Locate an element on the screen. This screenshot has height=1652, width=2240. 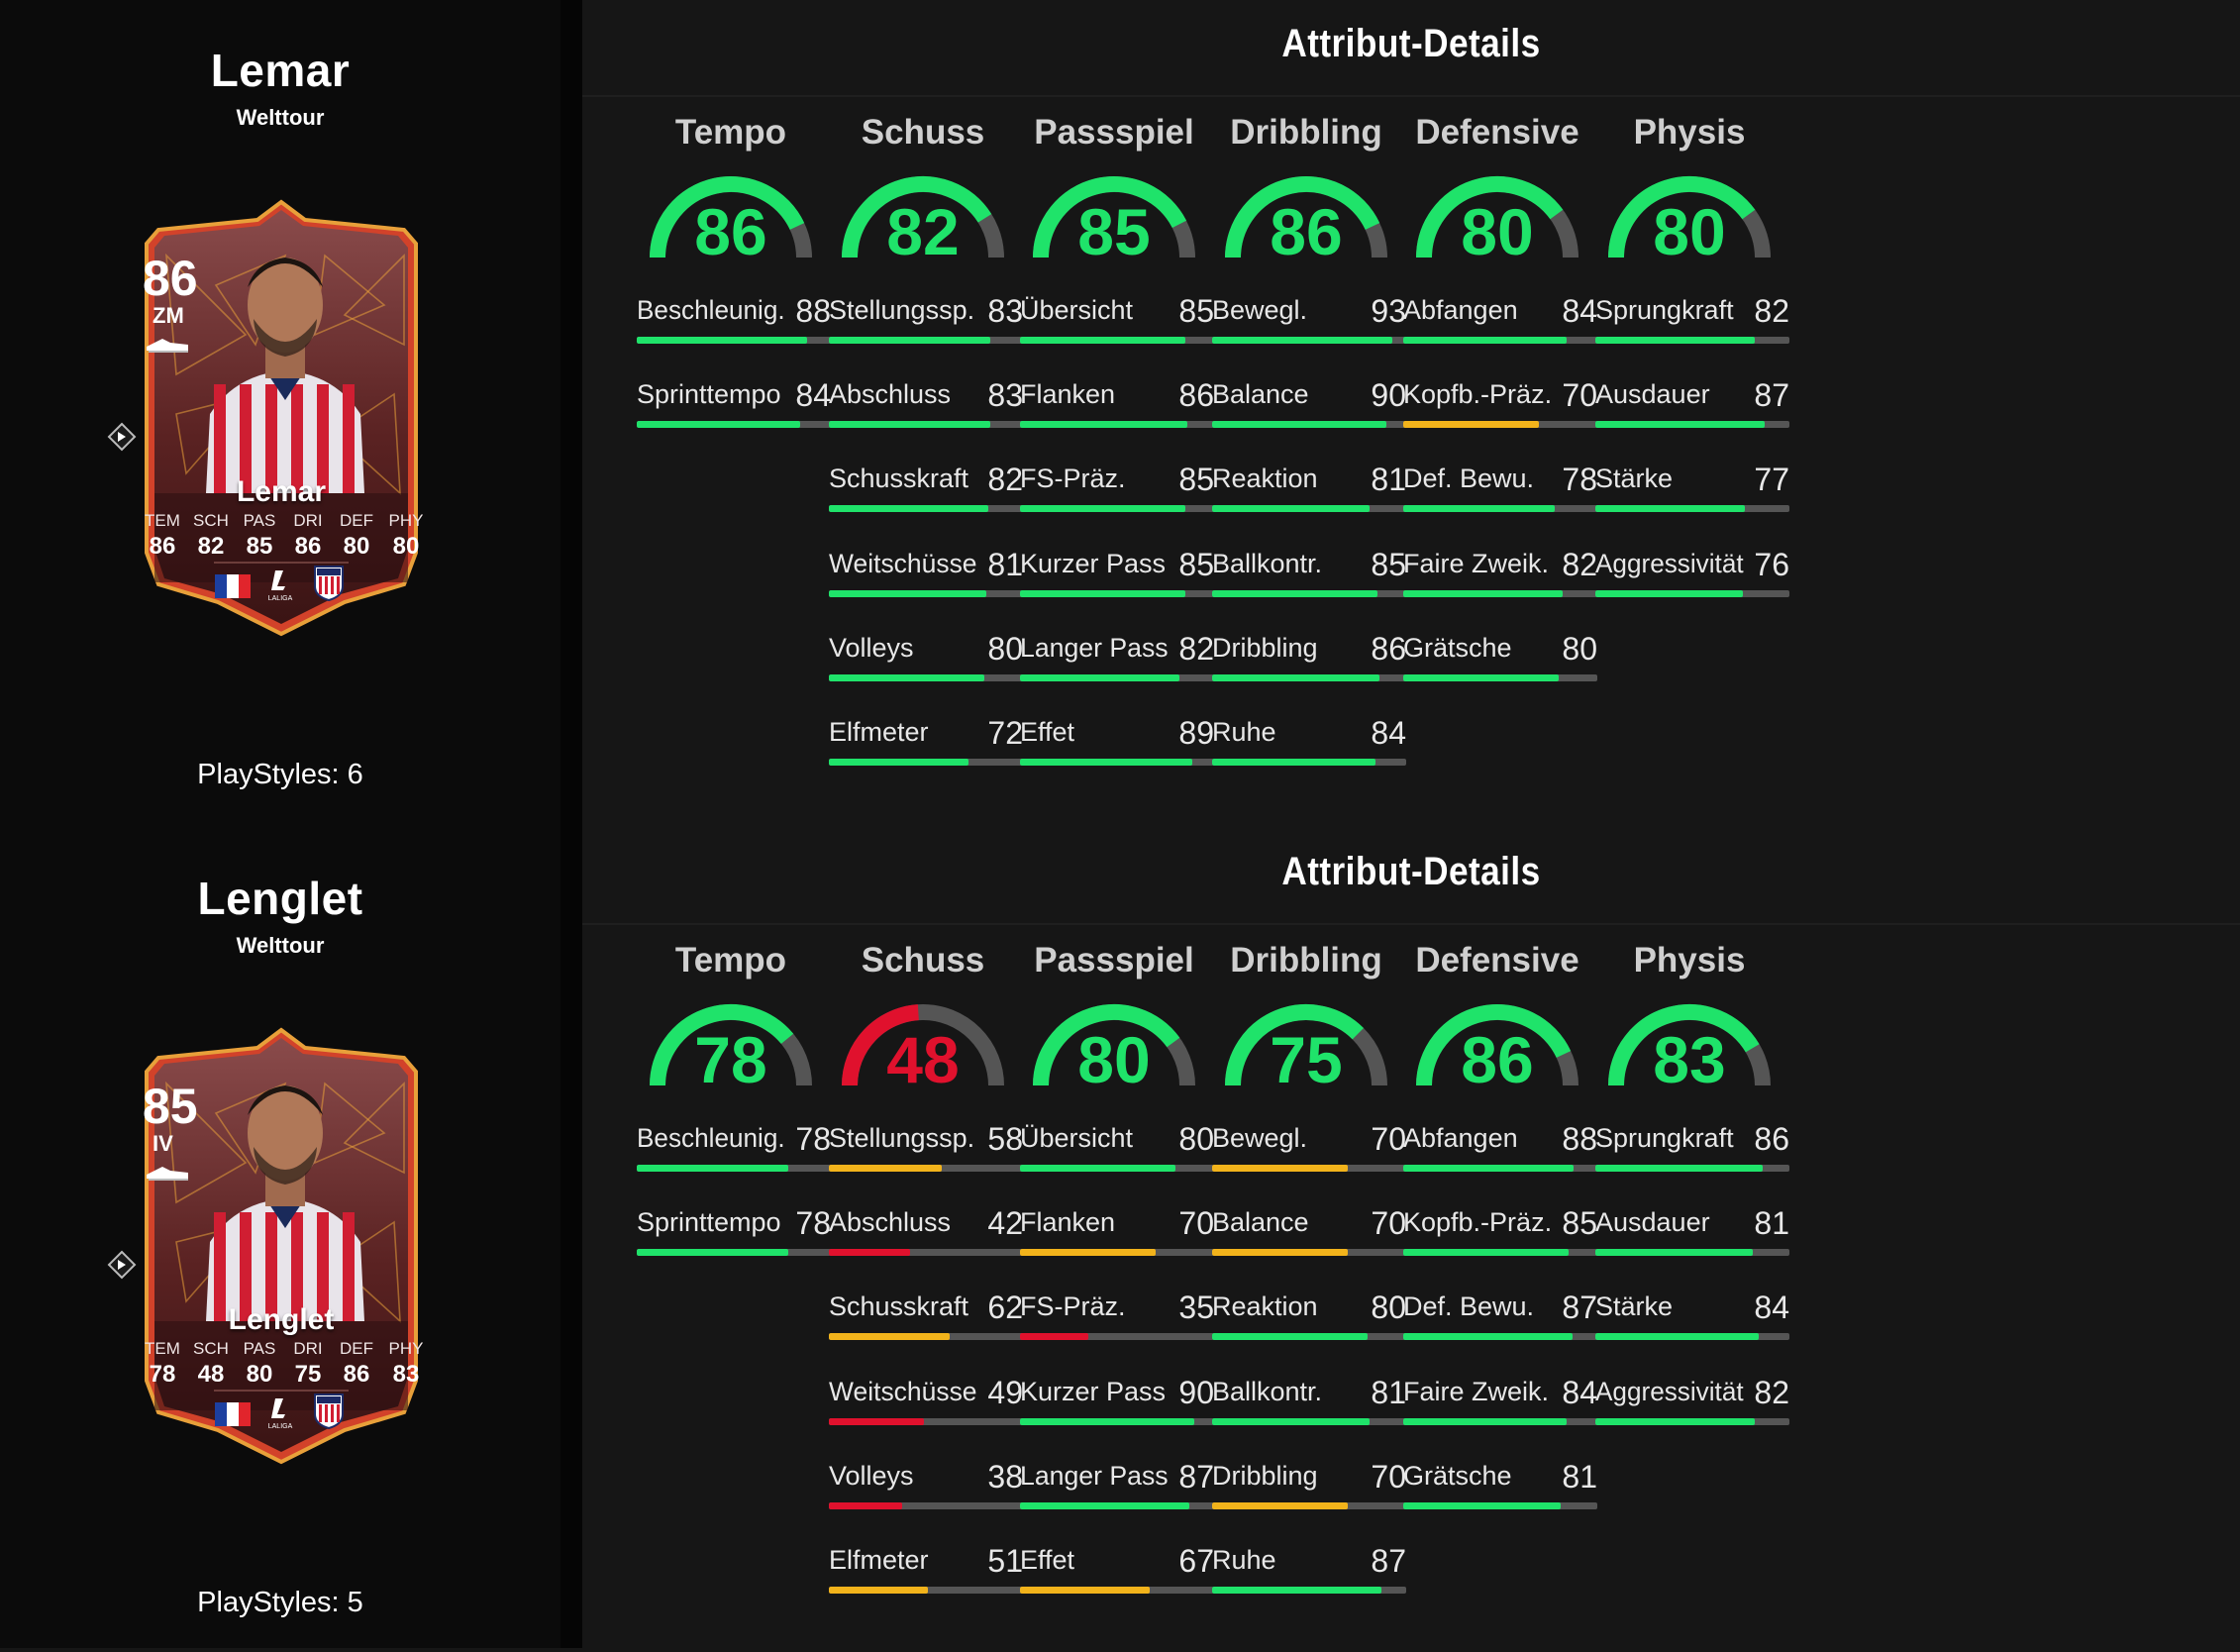
category-gauge: 80 is located at coordinates (1497, 217).